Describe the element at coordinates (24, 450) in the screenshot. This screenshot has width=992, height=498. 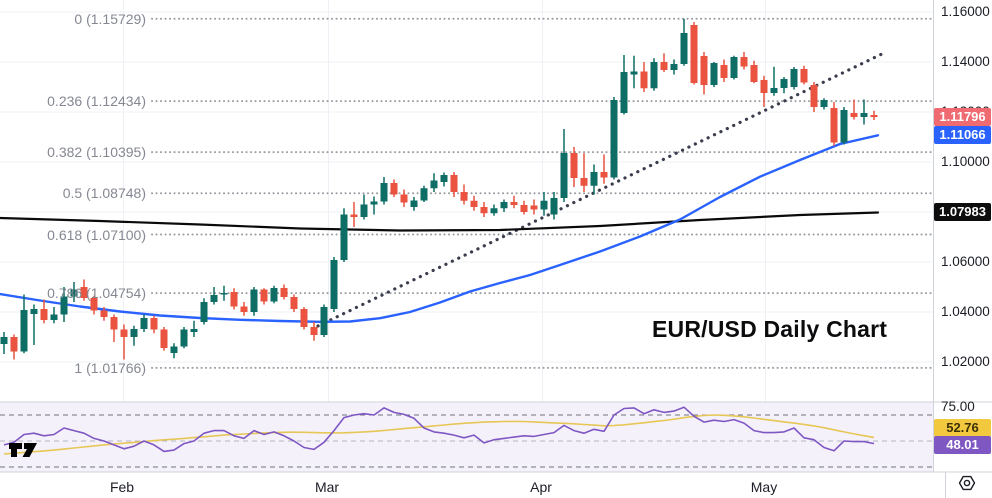
I see `tradingview-logo-icon` at that location.